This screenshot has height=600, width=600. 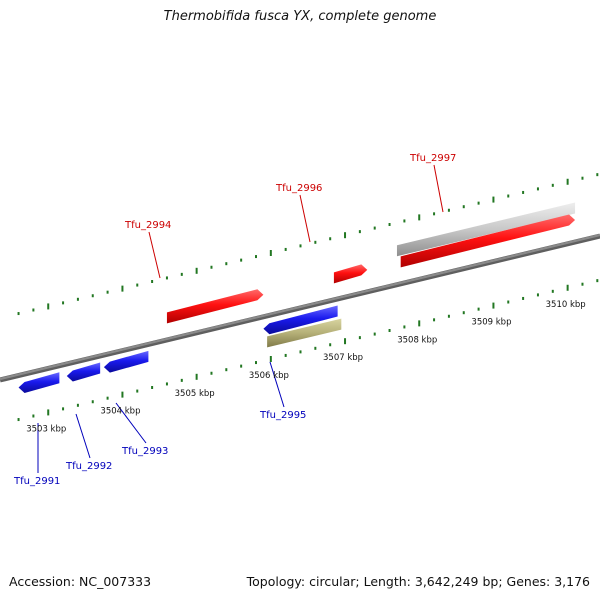 What do you see at coordinates (304, 333) in the screenshot?
I see `gene-feature-other-feature` at bounding box center [304, 333].